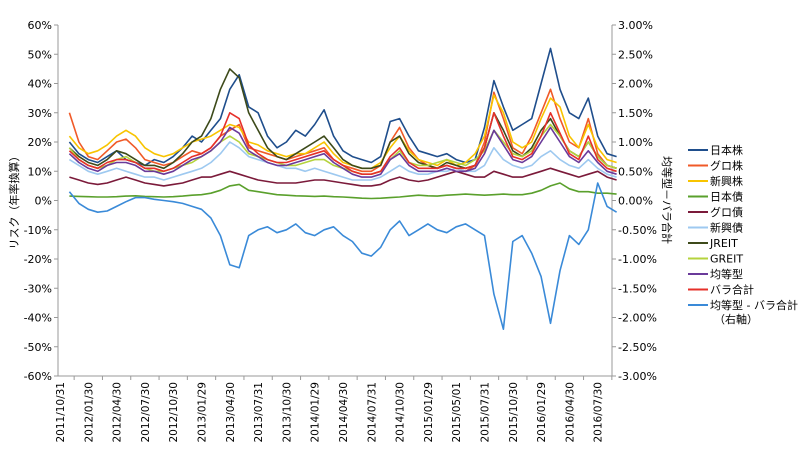  Describe the element at coordinates (486, 412) in the screenshot. I see `x-tick-label: 2015/07/31` at that location.